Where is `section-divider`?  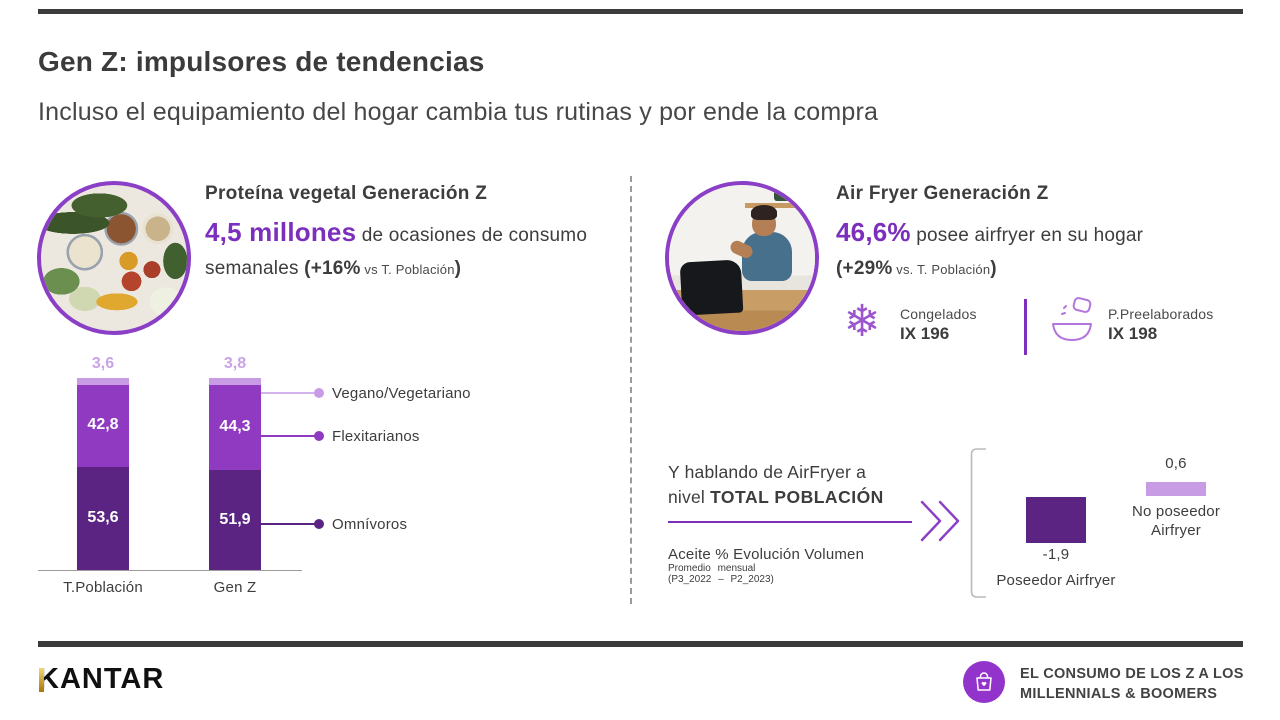
section-divider is located at coordinates (631, 390).